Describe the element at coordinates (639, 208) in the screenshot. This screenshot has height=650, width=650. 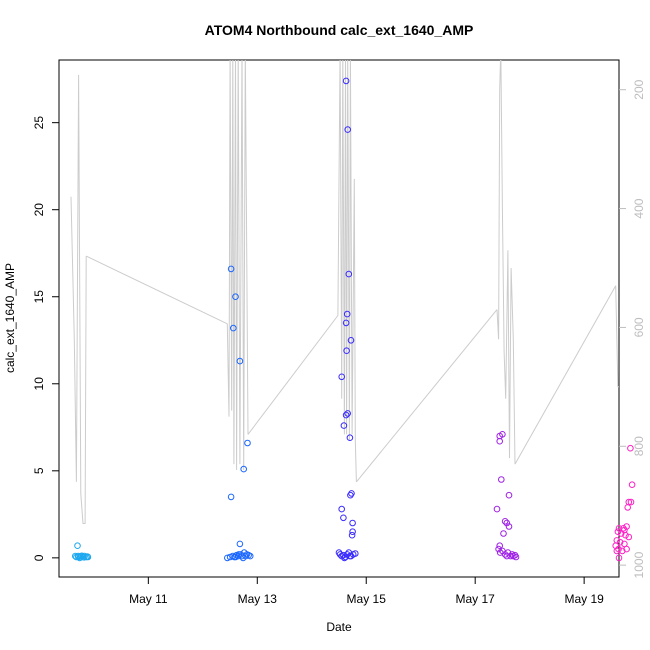
I see `right-y-tick-label: 400` at that location.